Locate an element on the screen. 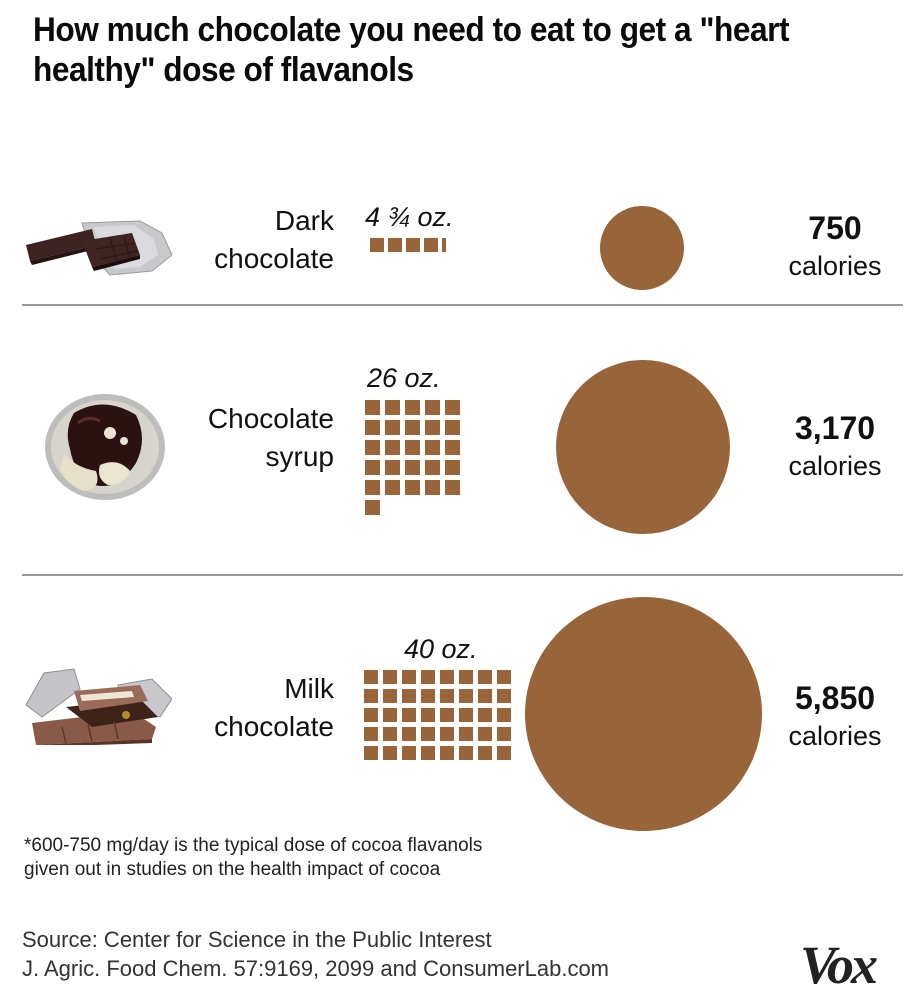 This screenshot has height=1005, width=920. dark-chocolate-bar-image is located at coordinates (97, 247).